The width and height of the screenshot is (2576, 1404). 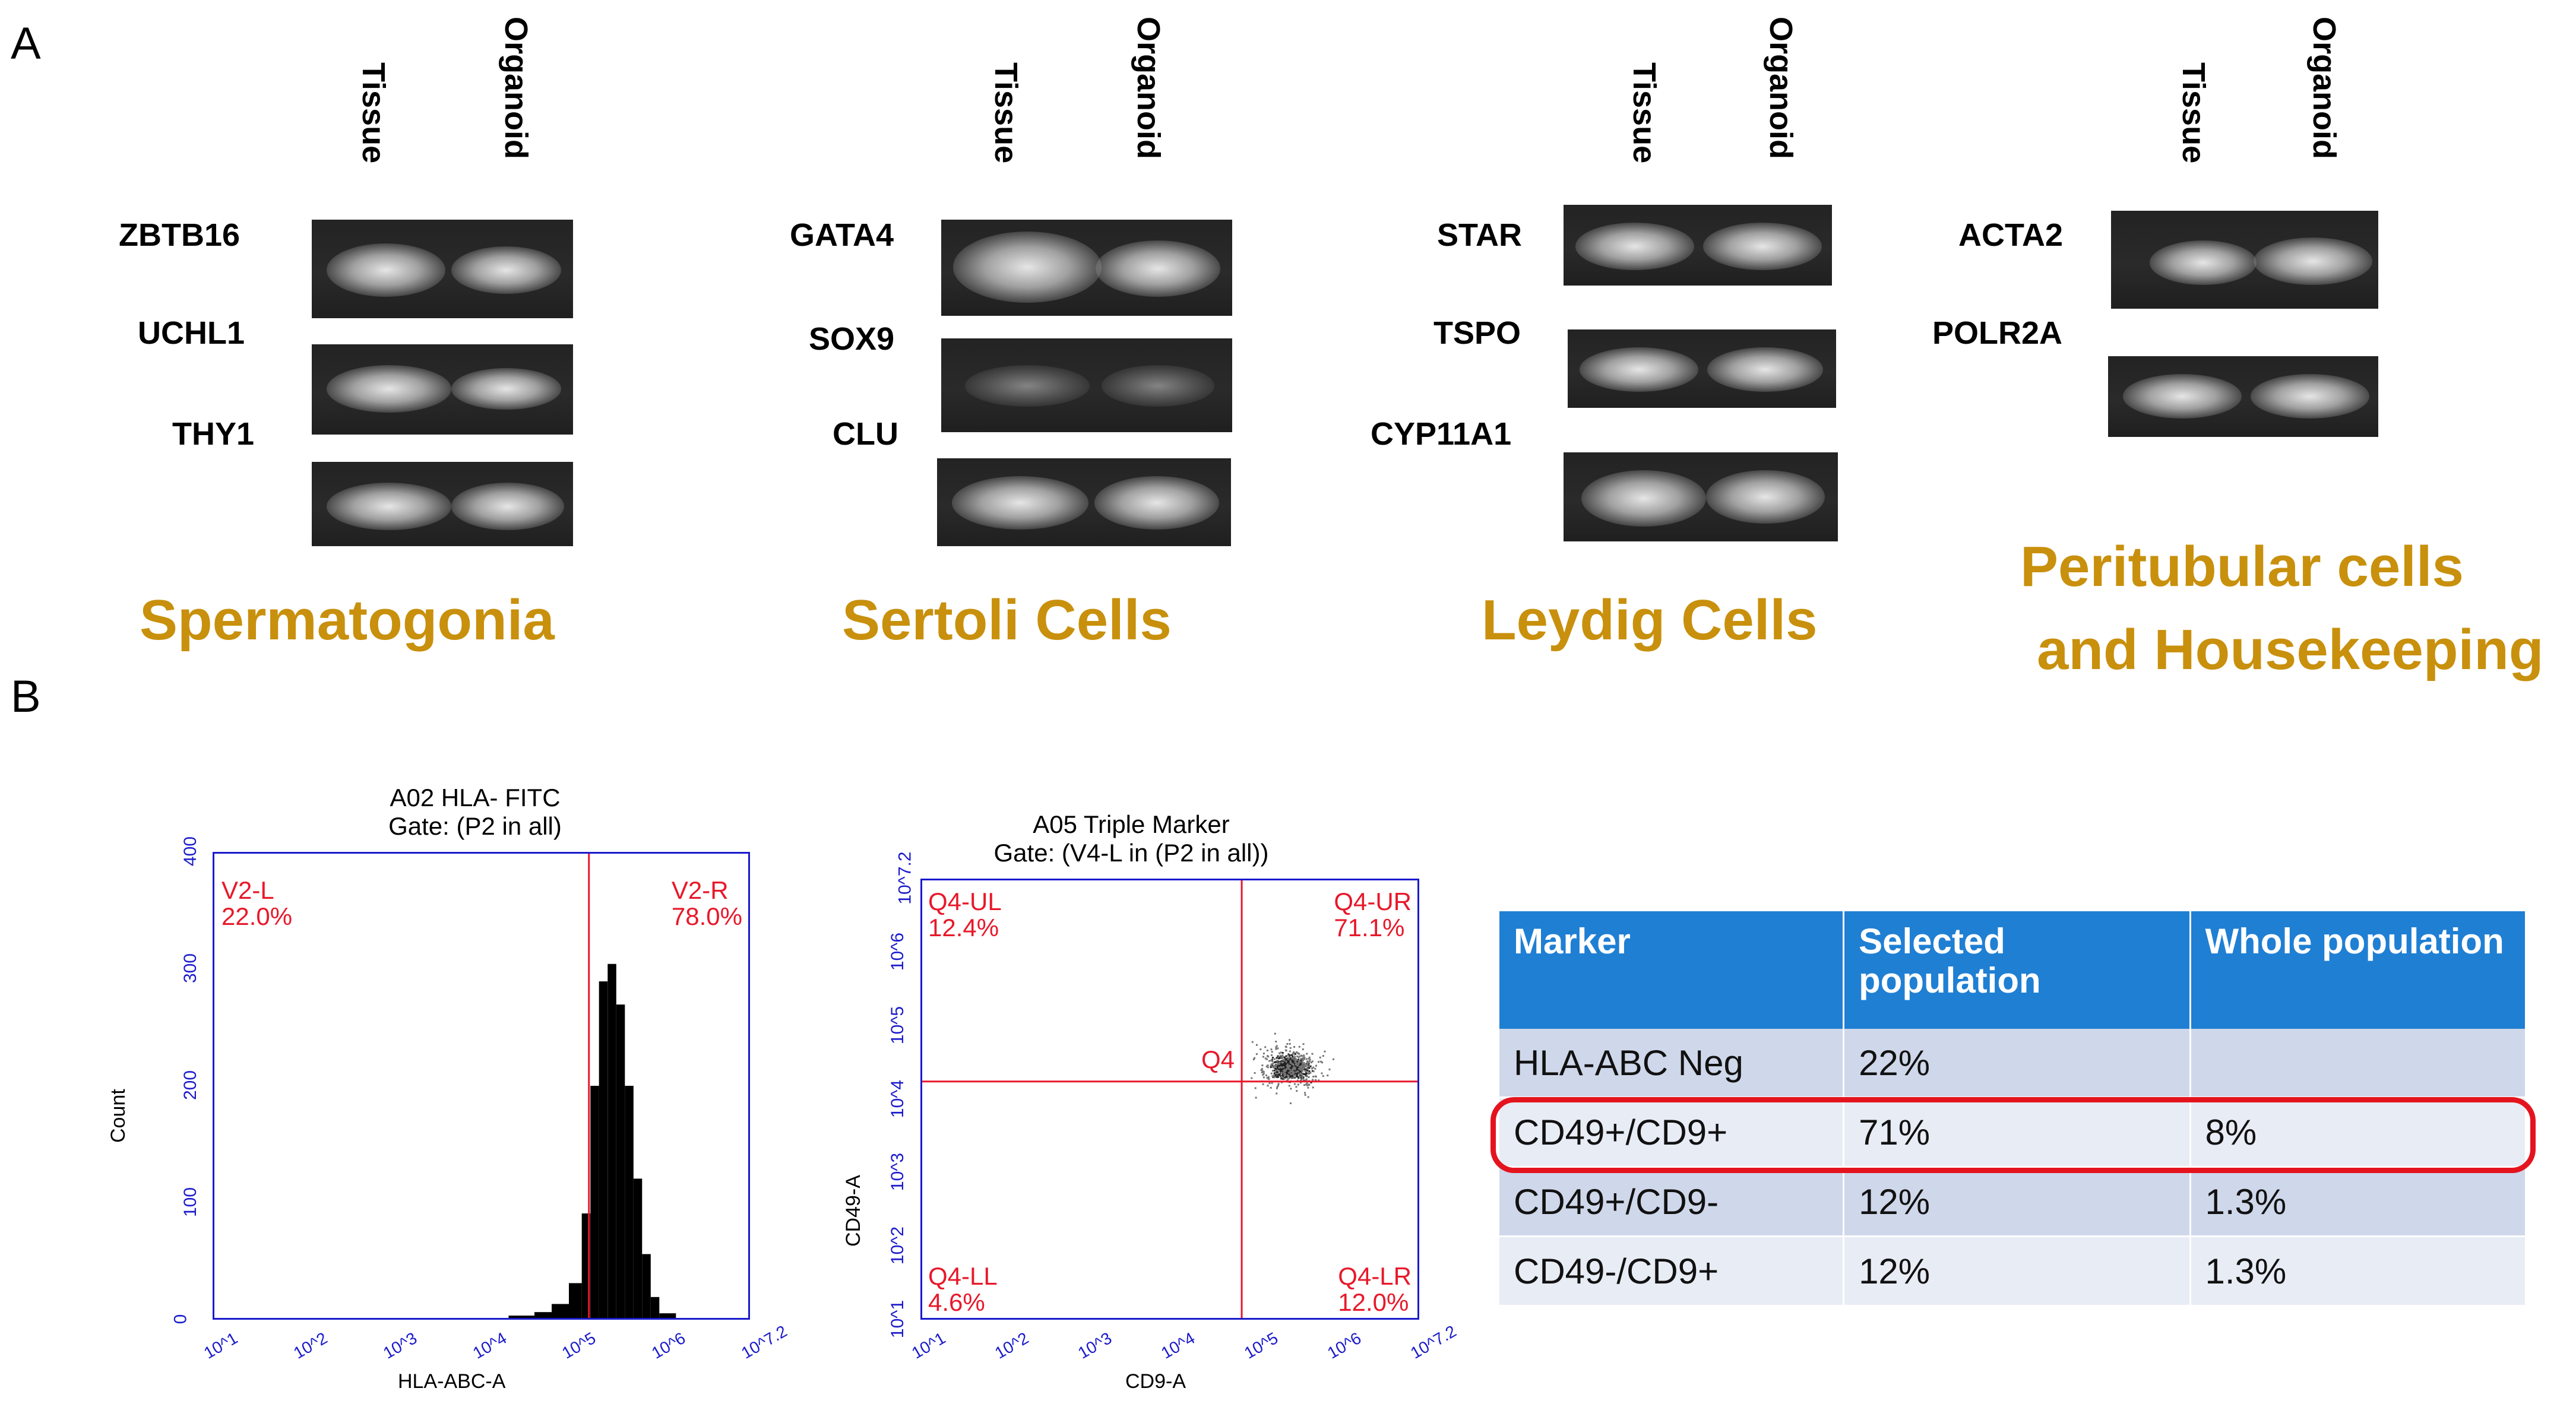 I want to click on quadrant-center-label: Q4, so click(x=1218, y=1059).